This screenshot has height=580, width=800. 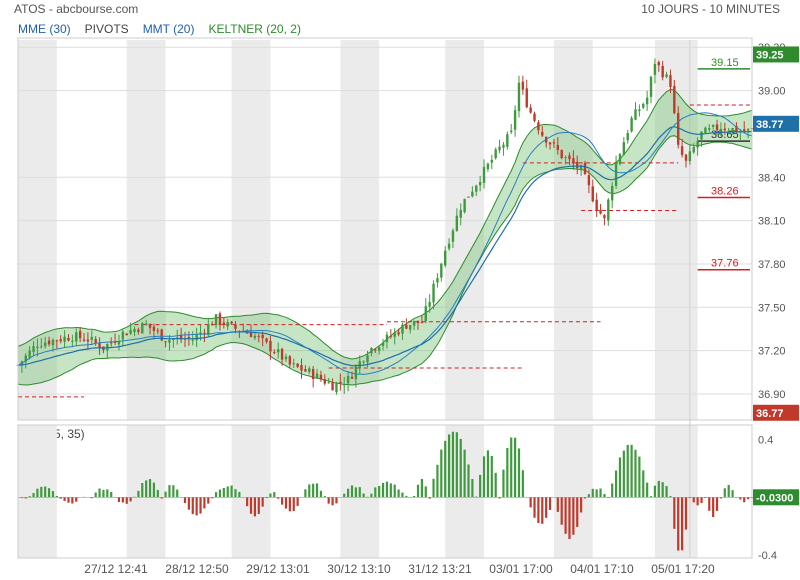 What do you see at coordinates (278, 569) in the screenshot?
I see `x-tick-label: 29/12 13:01` at bounding box center [278, 569].